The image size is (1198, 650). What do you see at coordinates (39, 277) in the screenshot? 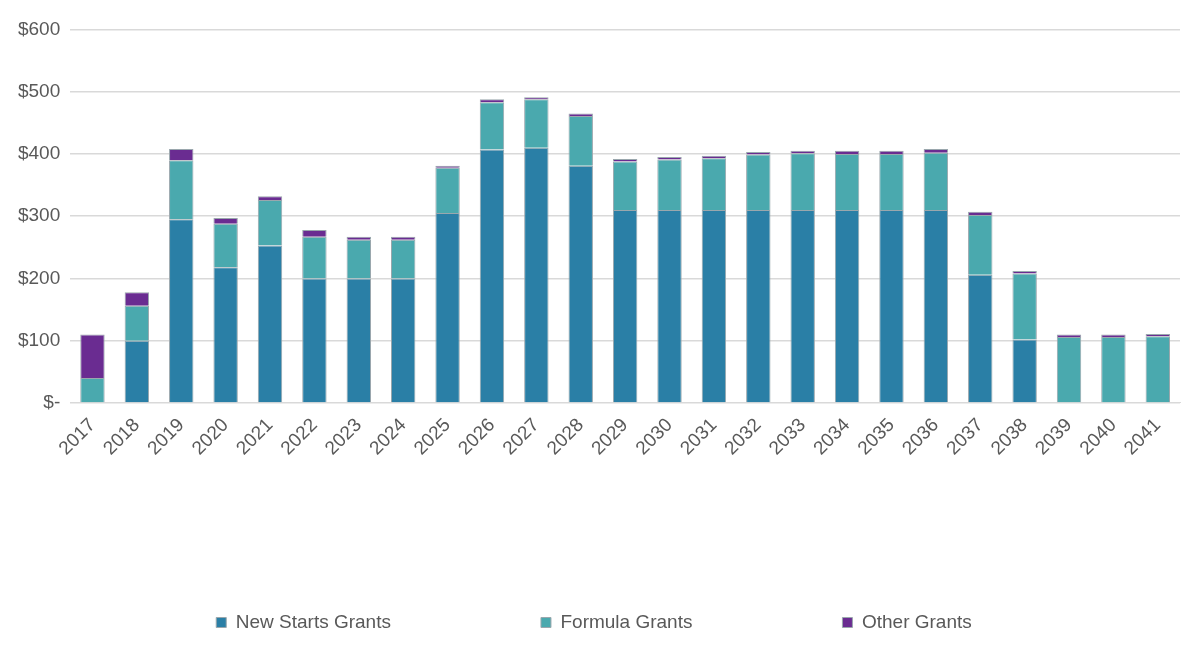
I see `y-tick-label: $200` at bounding box center [39, 277].